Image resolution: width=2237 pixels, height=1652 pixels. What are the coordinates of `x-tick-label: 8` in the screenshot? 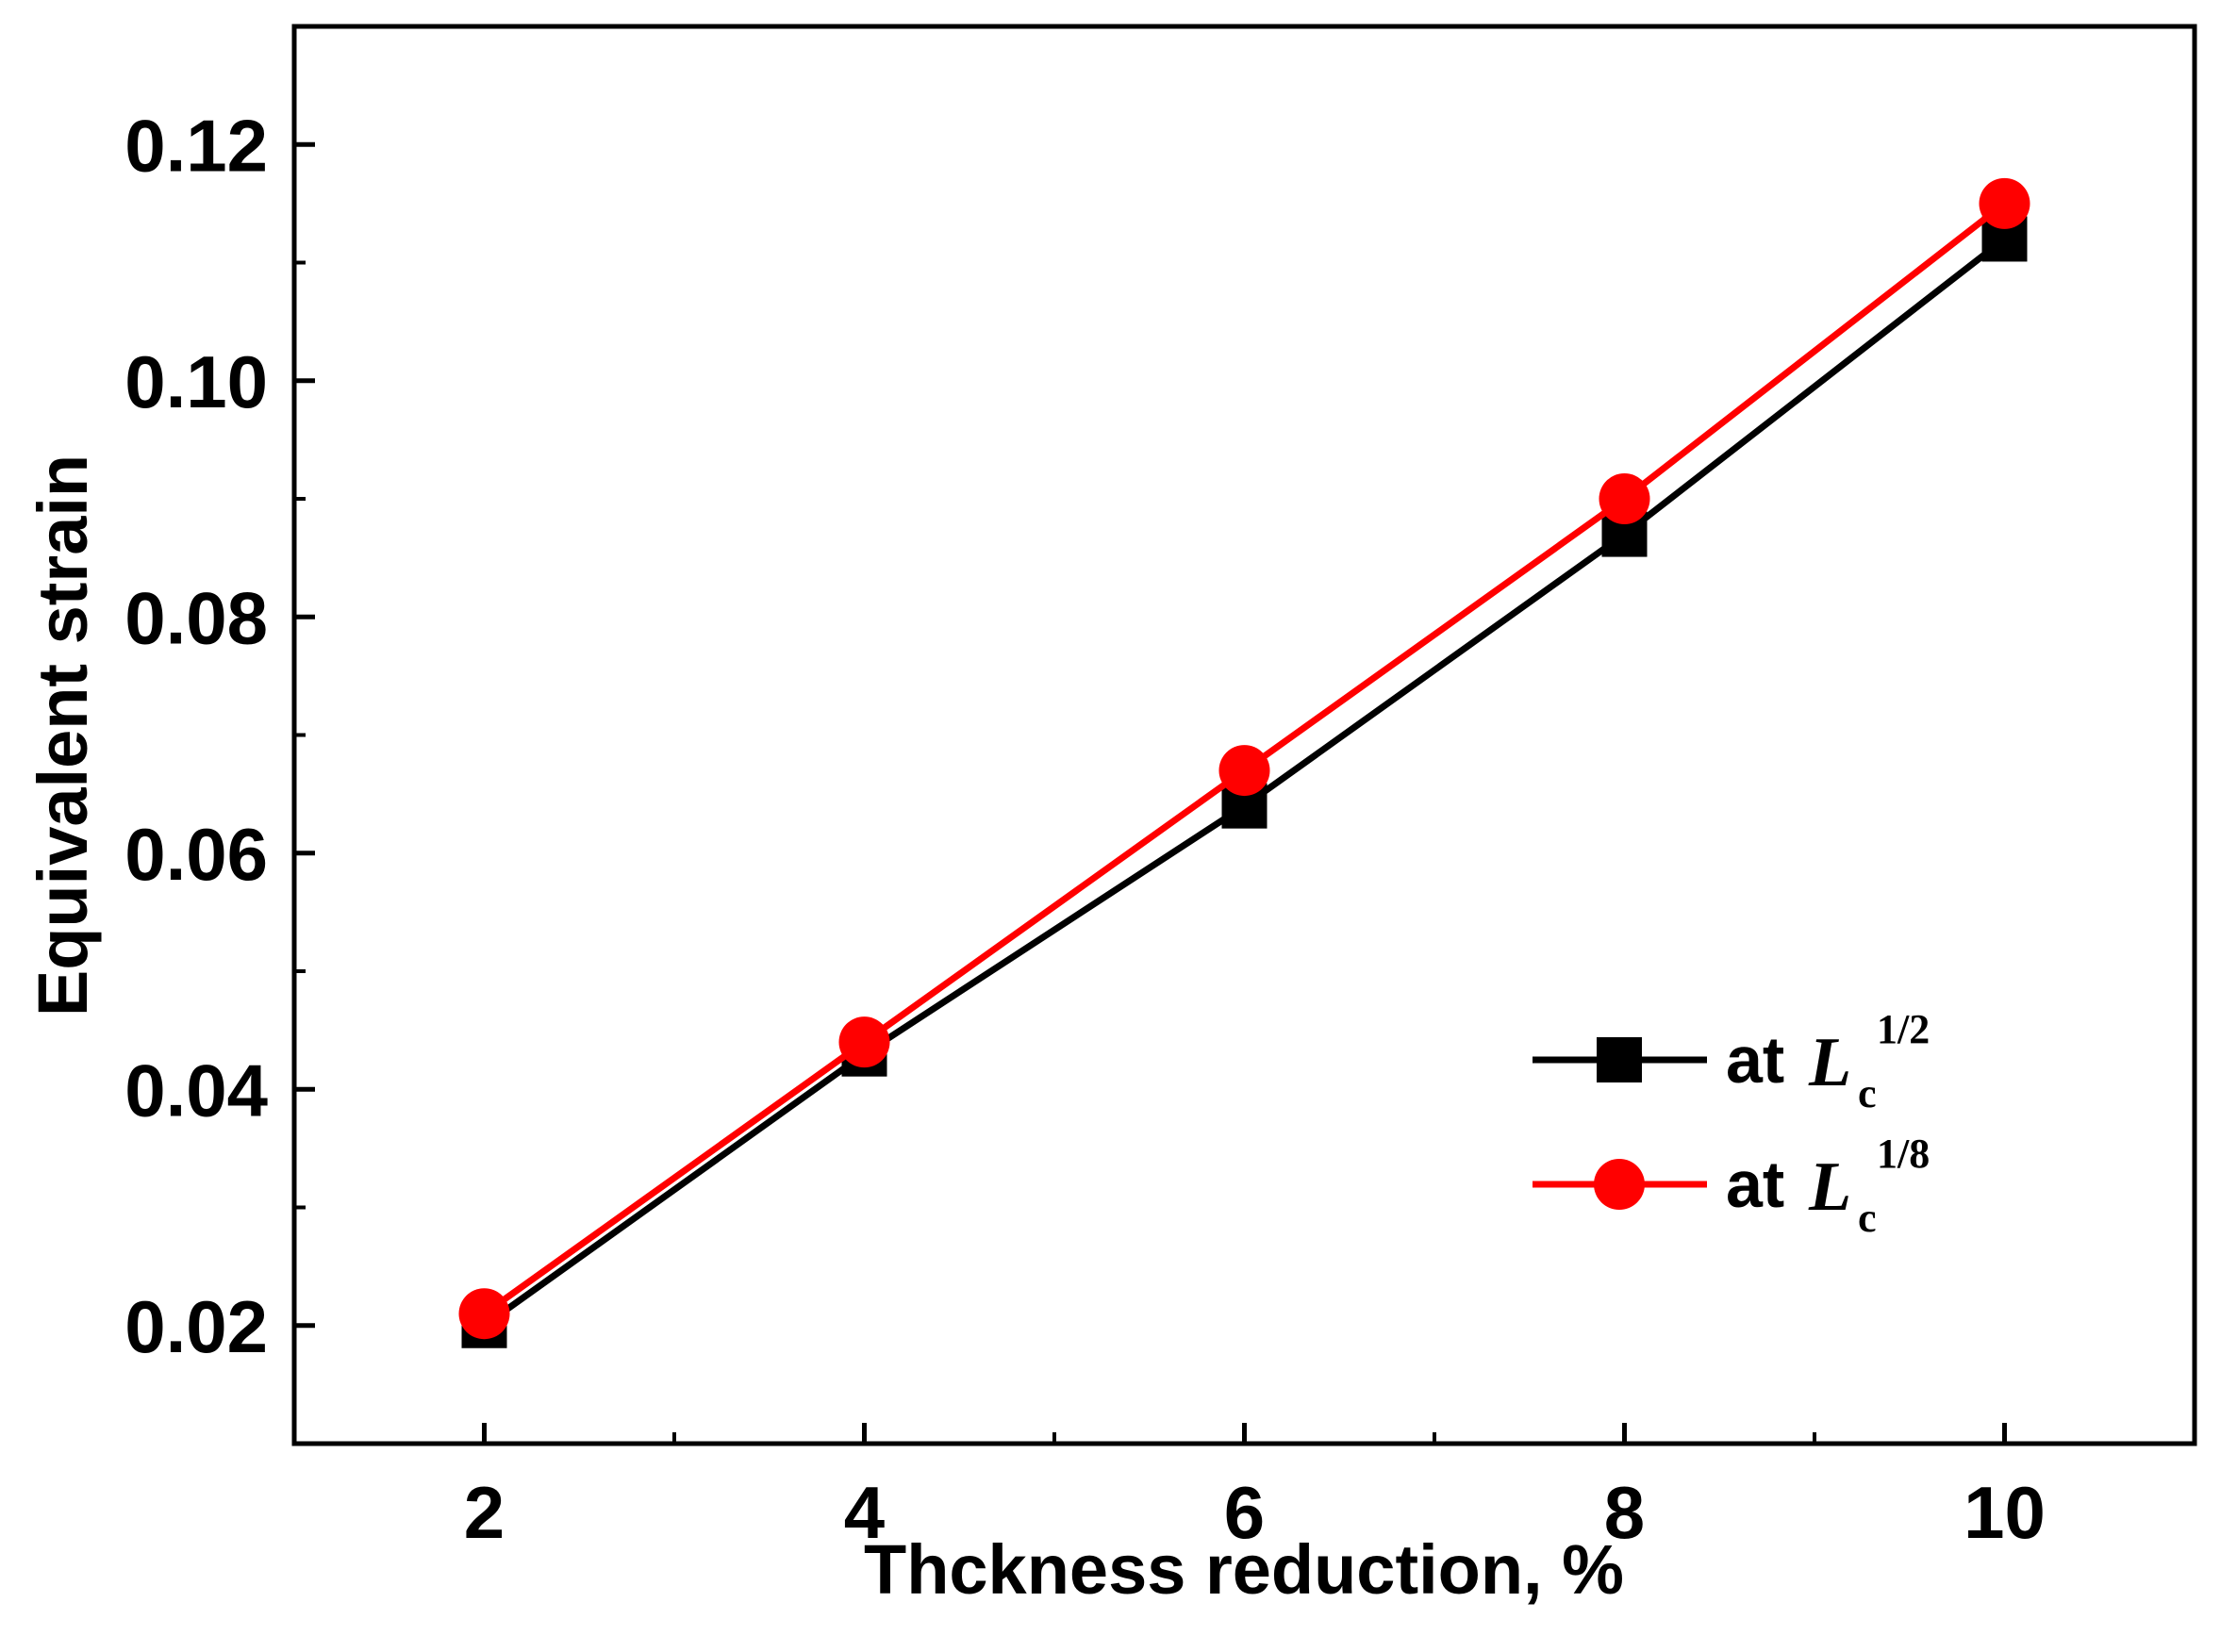 It's located at (1624, 1512).